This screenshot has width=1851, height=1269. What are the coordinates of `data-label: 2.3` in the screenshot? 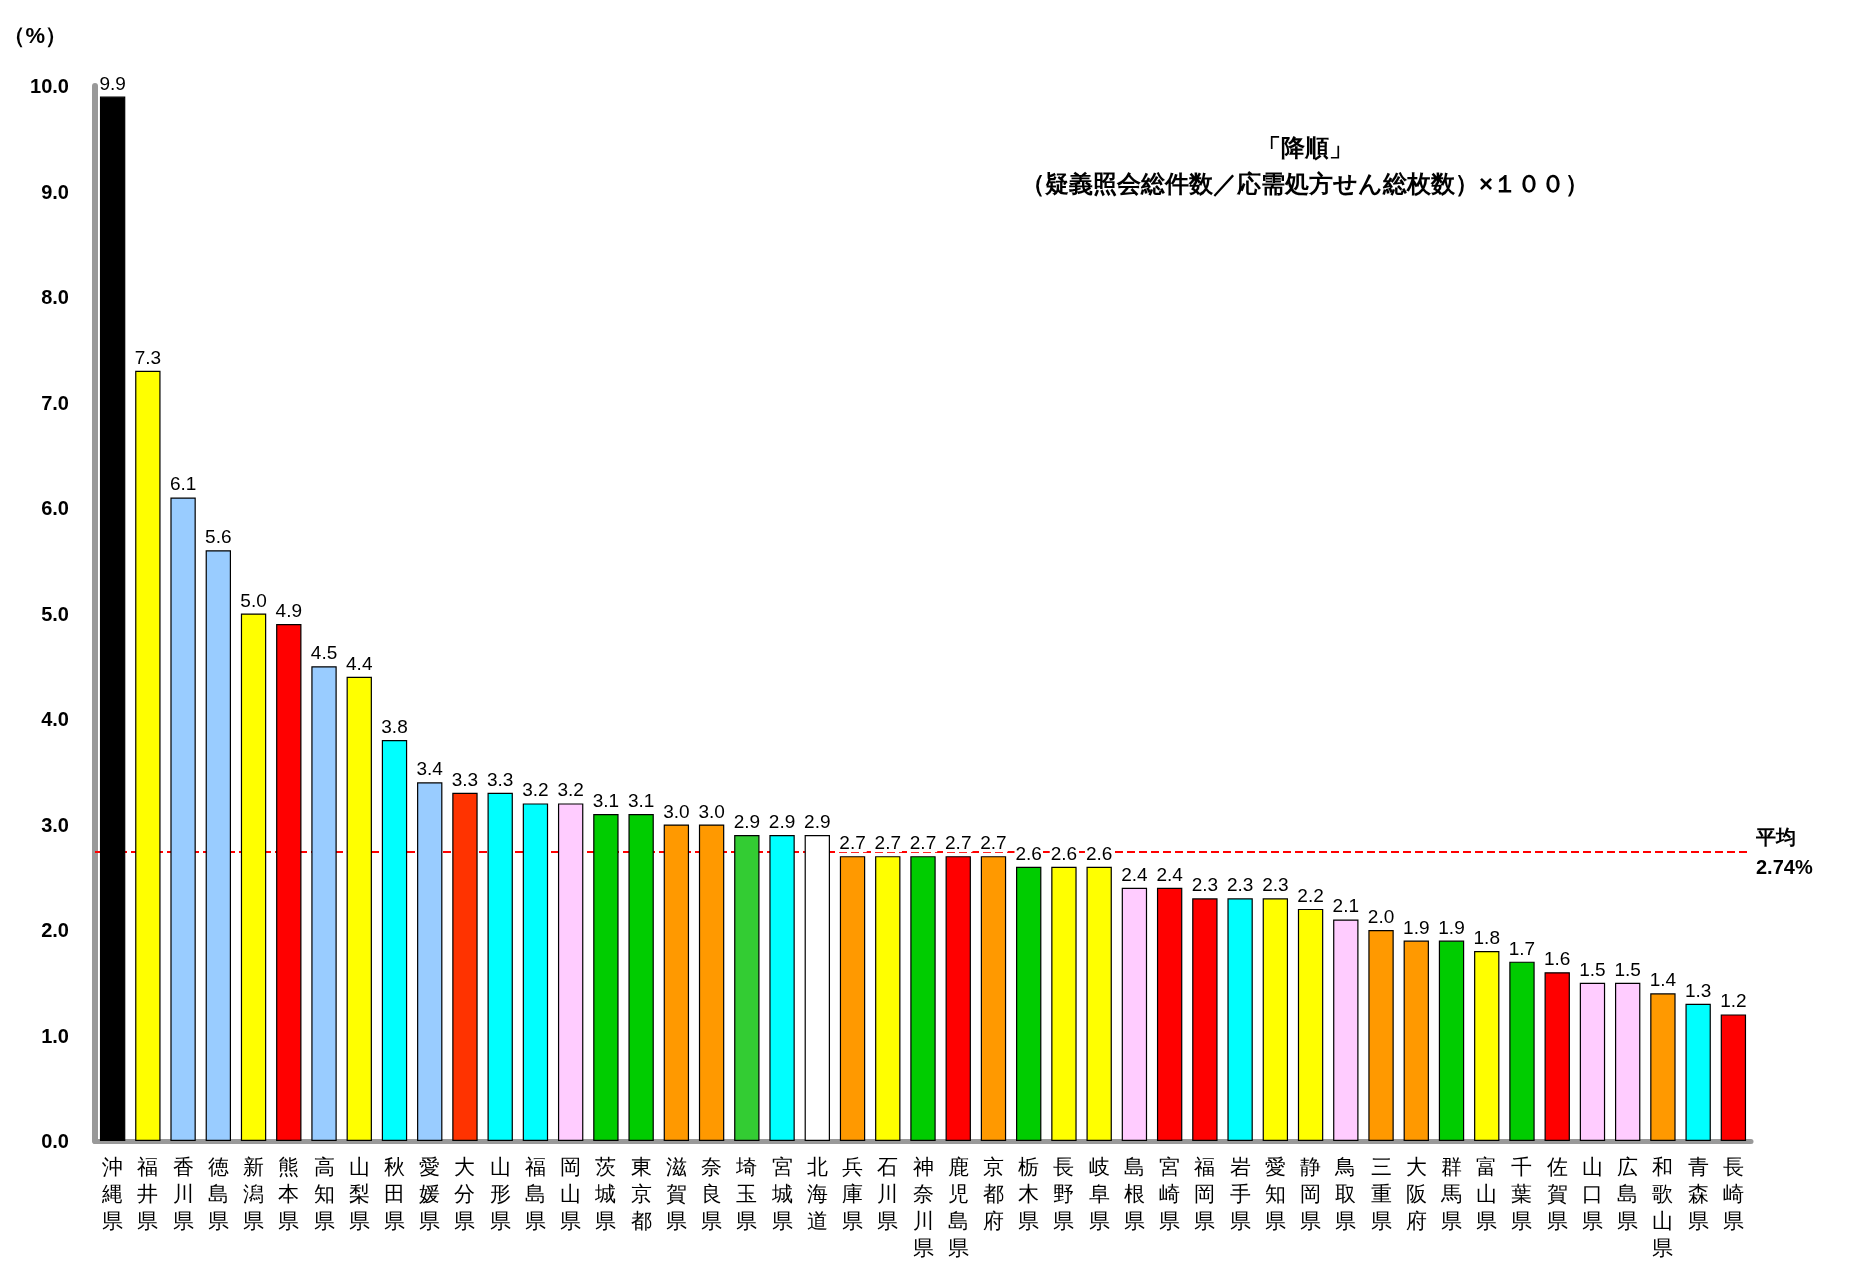 It's located at (1275, 885).